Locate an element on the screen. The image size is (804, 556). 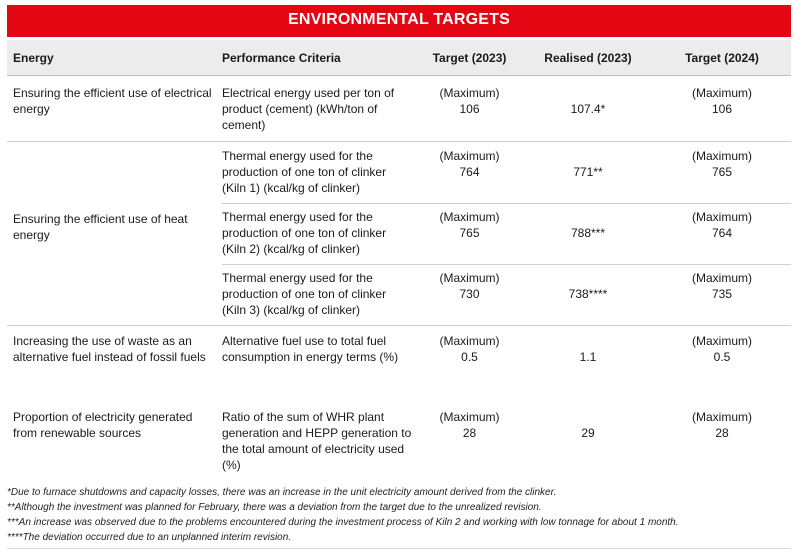
page-title: ENVIRONMENTAL TARGETS is located at coordinates (399, 21).